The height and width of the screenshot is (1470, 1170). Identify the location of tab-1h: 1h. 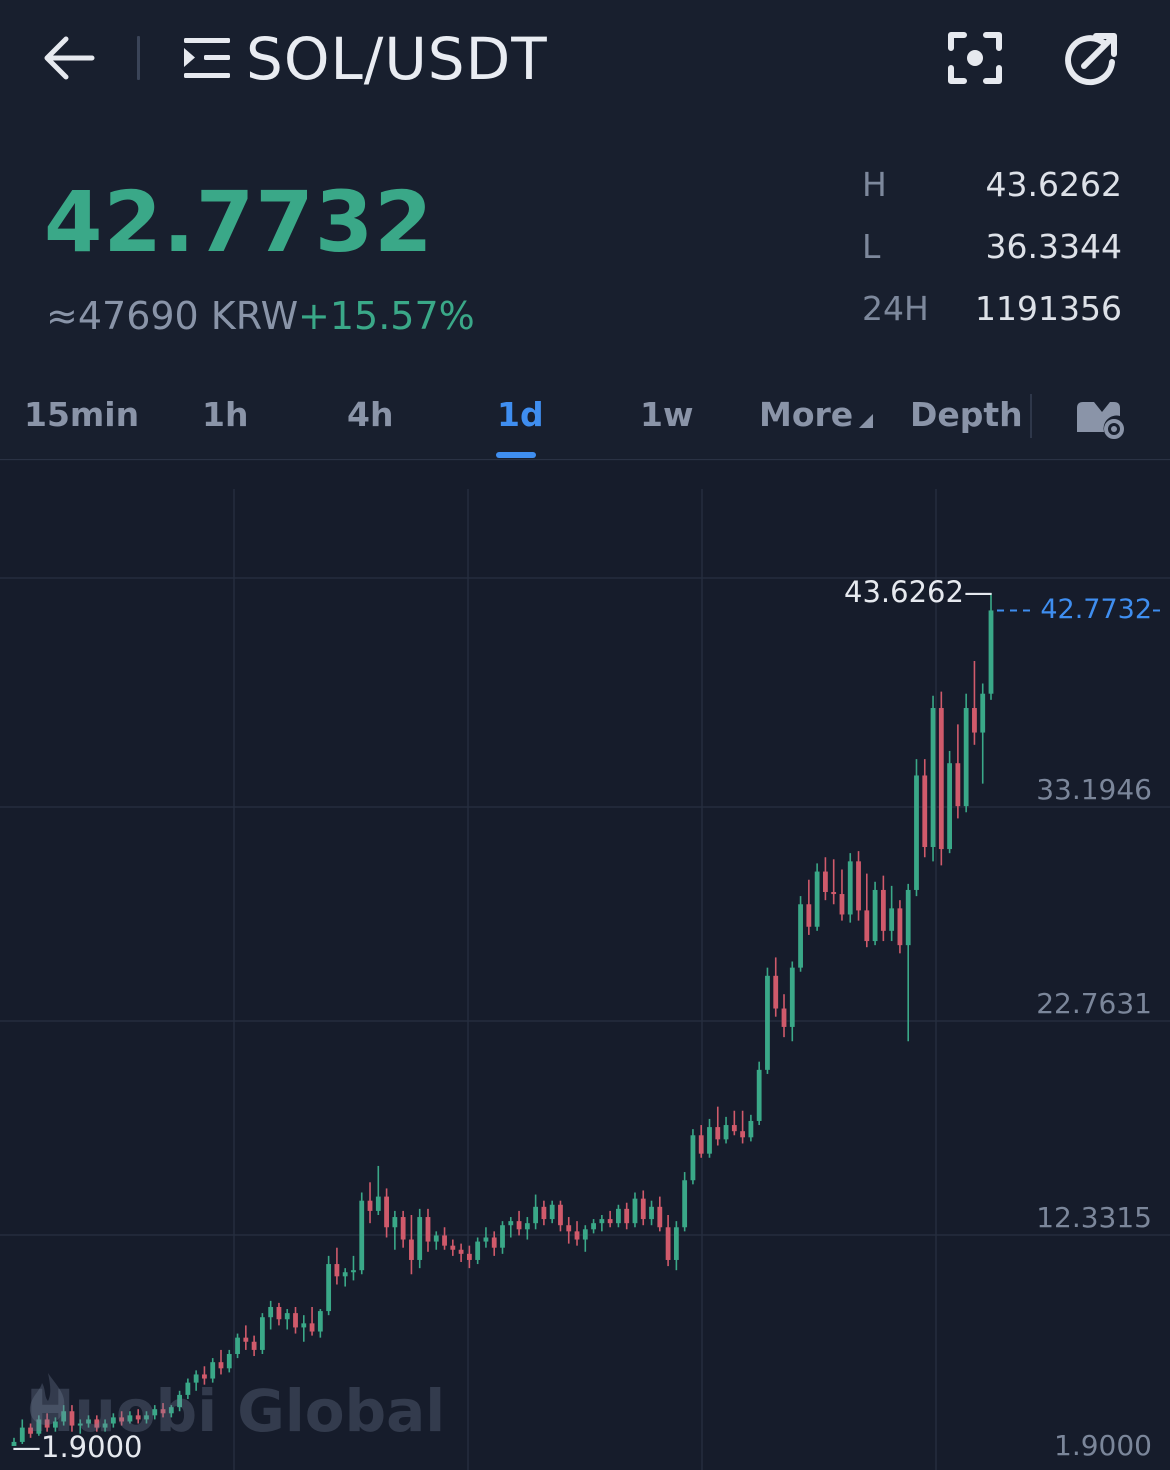
(225, 414).